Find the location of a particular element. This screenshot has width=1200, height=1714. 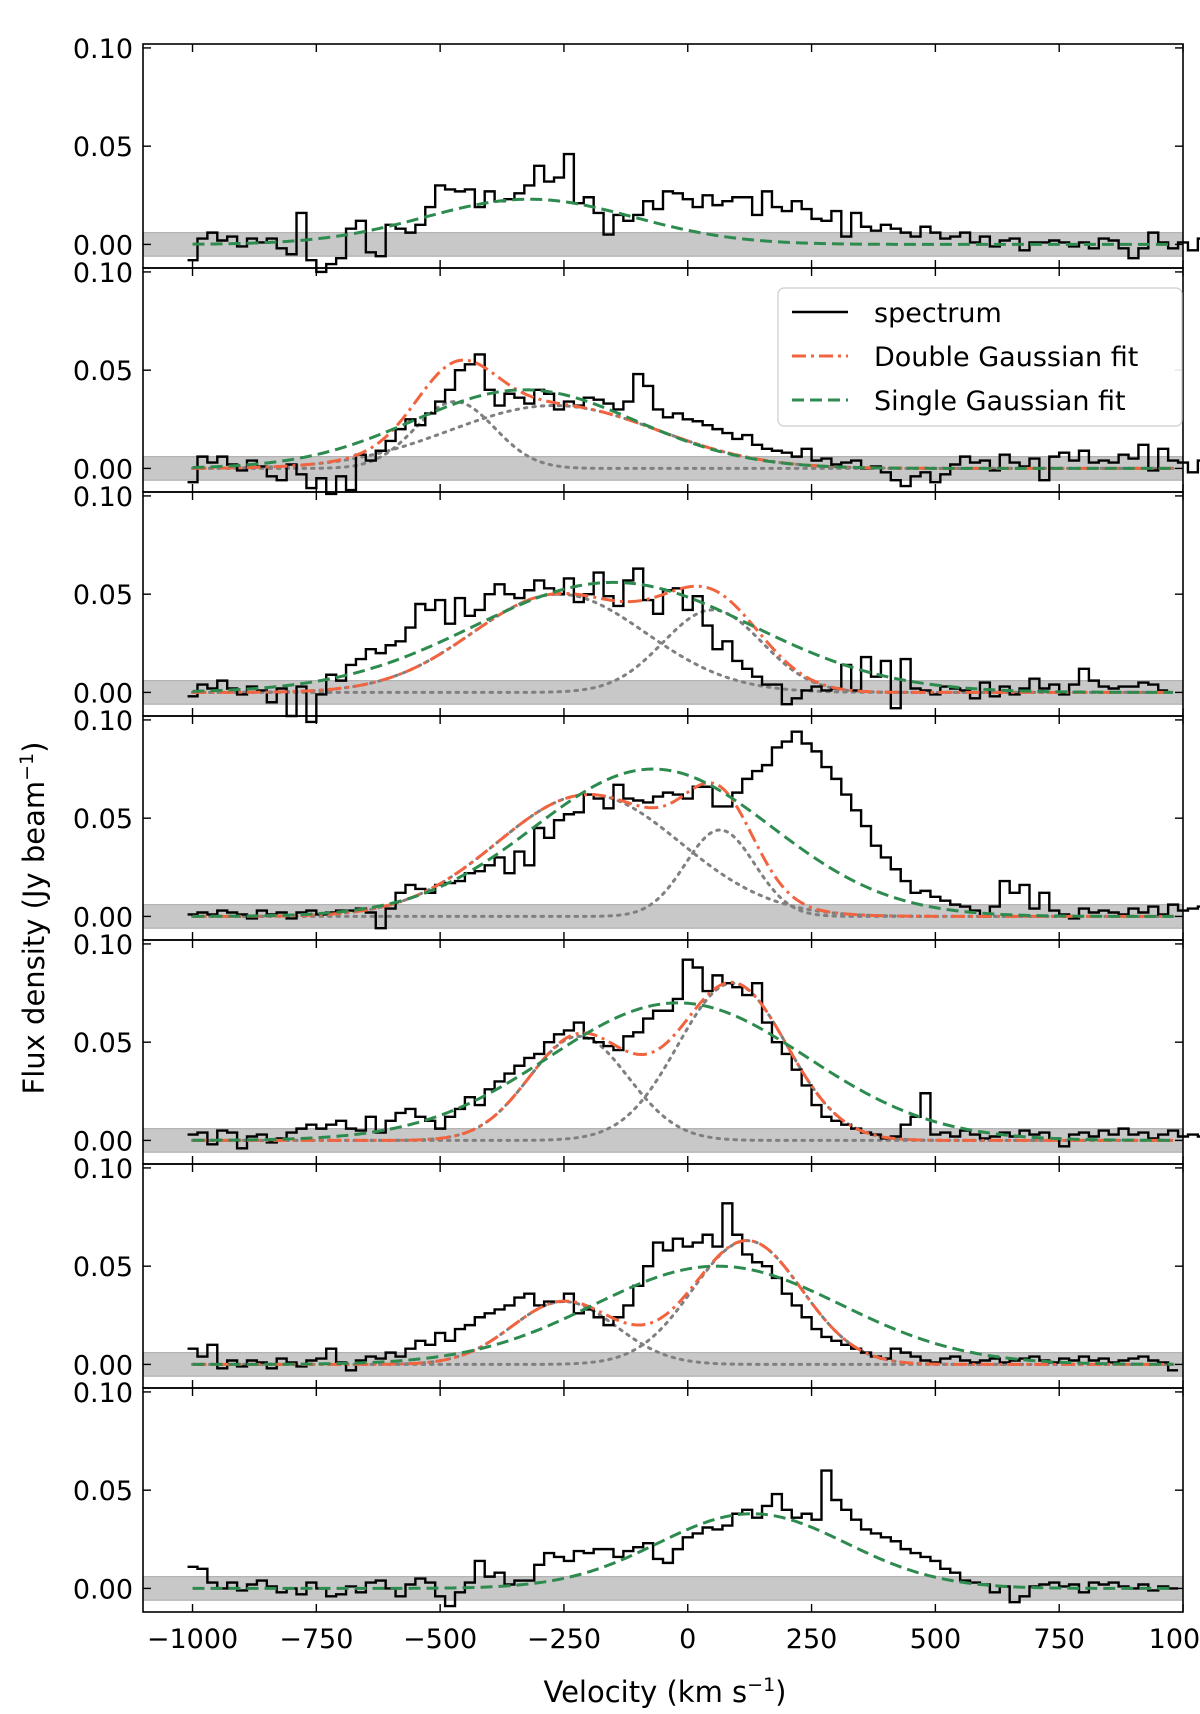

x-tick-label: 750 is located at coordinates (1059, 1639).